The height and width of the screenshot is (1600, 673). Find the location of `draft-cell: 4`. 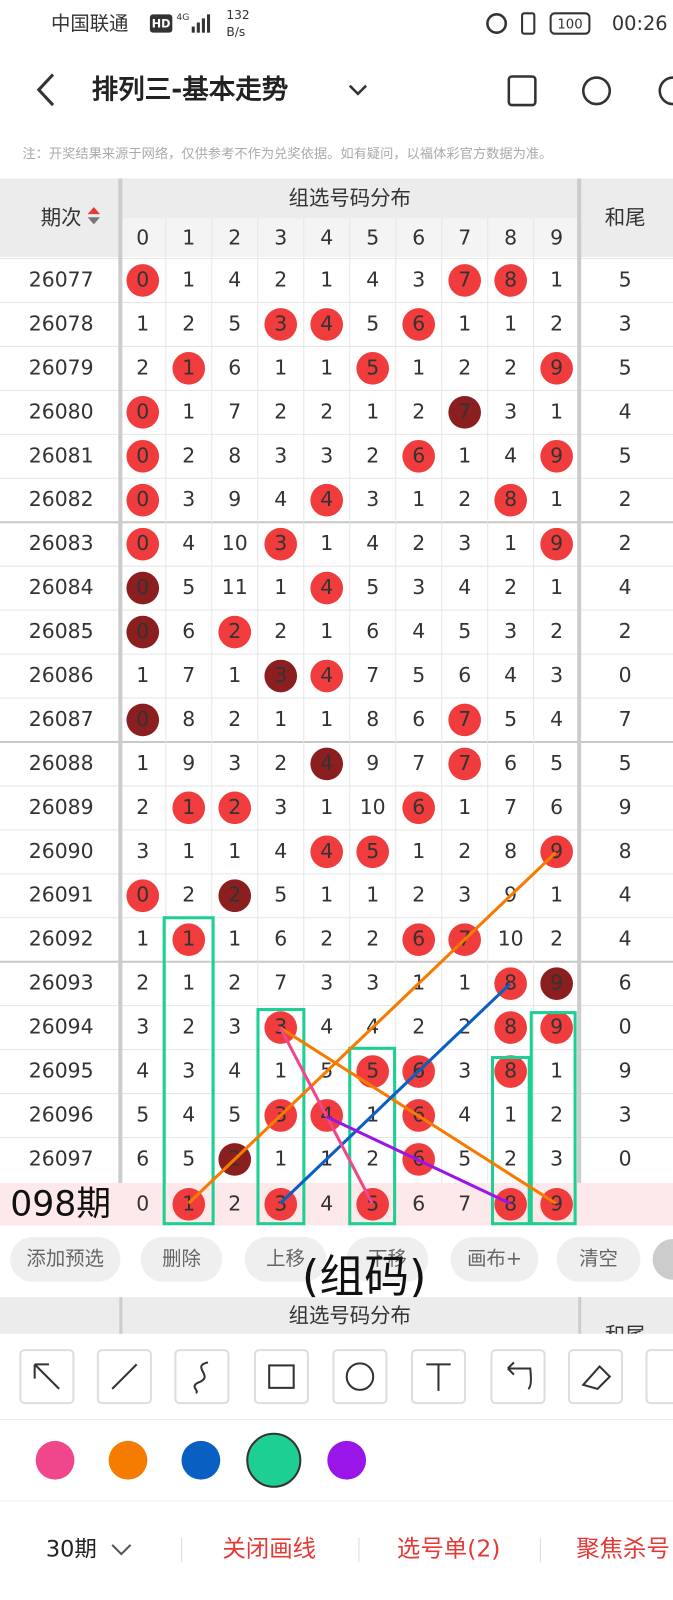

draft-cell: 4 is located at coordinates (326, 1203).